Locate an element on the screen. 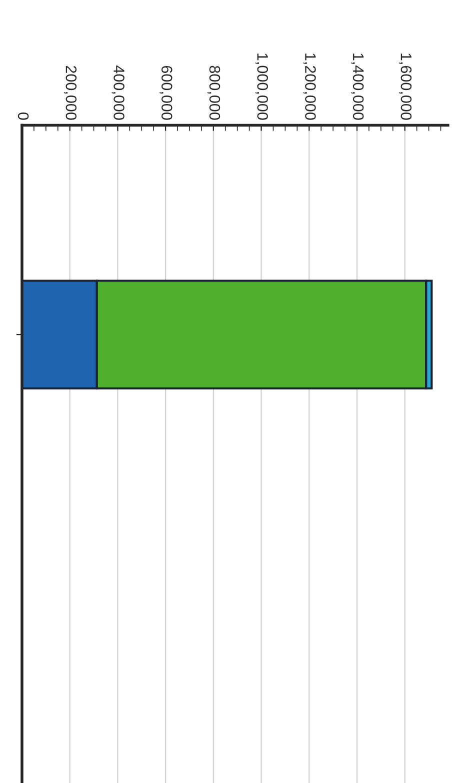 This screenshot has width=458, height=783. x-tick-label: 1,400,000 is located at coordinates (357, 87).